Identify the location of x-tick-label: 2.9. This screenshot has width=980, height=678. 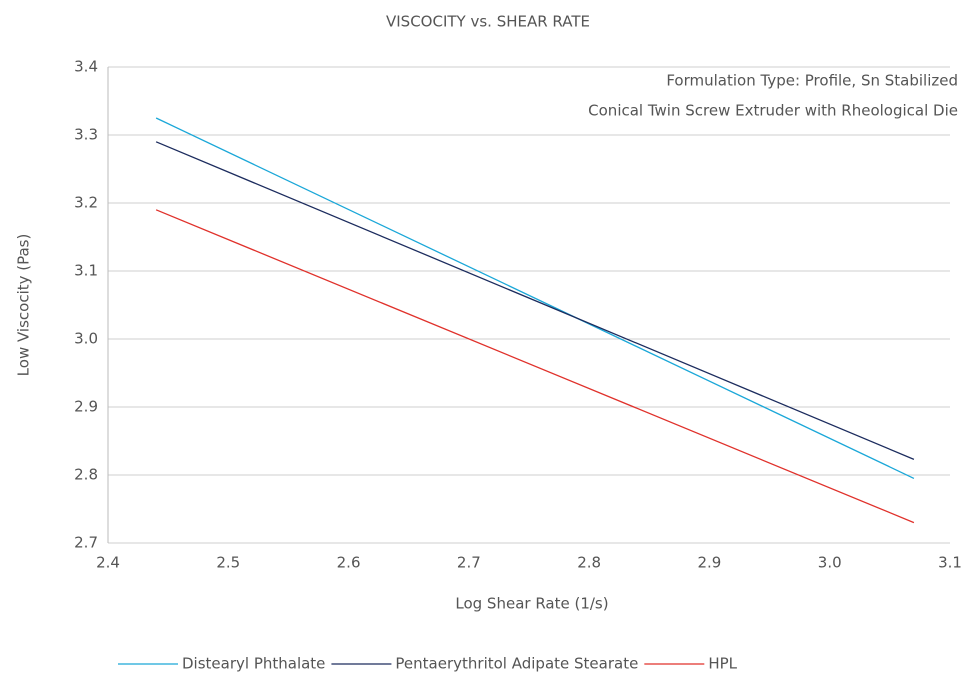
(709, 563).